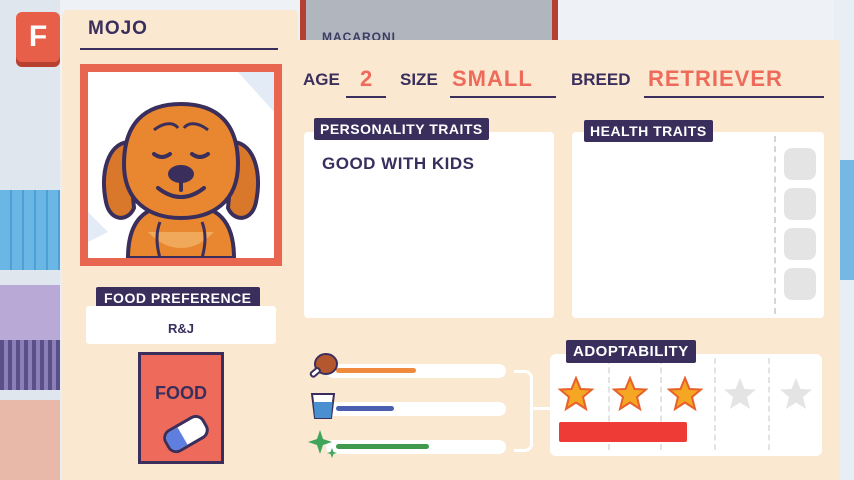 Image resolution: width=854 pixels, height=480 pixels. Describe the element at coordinates (382, 446) in the screenshot. I see `hygiene-fill` at that location.